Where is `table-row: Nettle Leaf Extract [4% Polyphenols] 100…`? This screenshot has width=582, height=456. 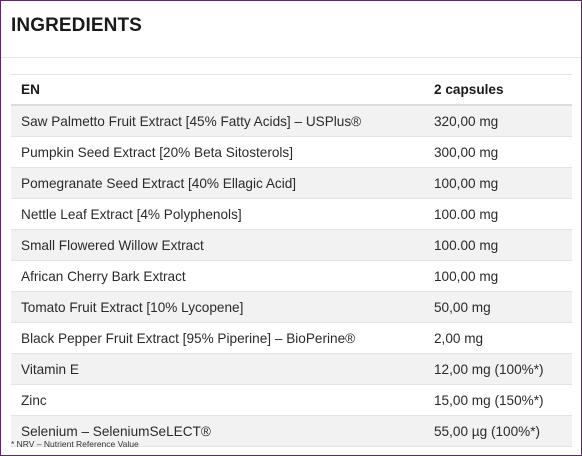 table-row: Nettle Leaf Extract [4% Polyphenols] 100… is located at coordinates (291, 214).